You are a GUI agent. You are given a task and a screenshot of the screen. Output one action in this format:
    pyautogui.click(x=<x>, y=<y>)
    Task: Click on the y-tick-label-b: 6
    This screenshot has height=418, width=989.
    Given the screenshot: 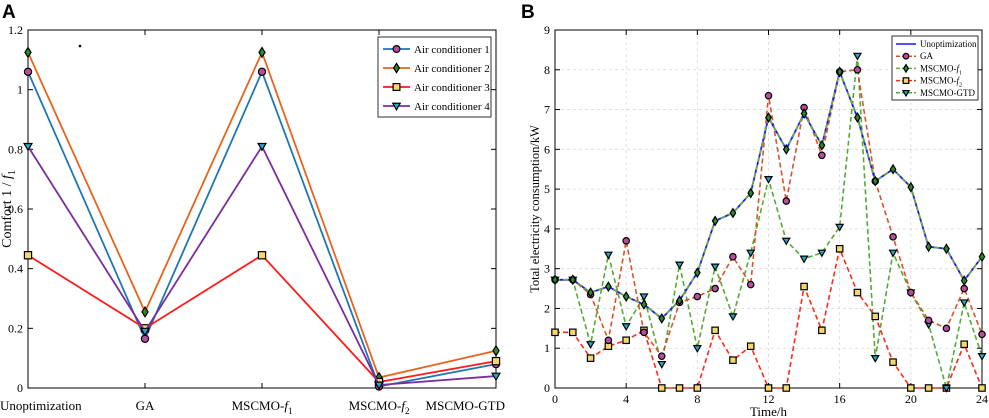 What is the action you would take?
    pyautogui.click(x=547, y=149)
    